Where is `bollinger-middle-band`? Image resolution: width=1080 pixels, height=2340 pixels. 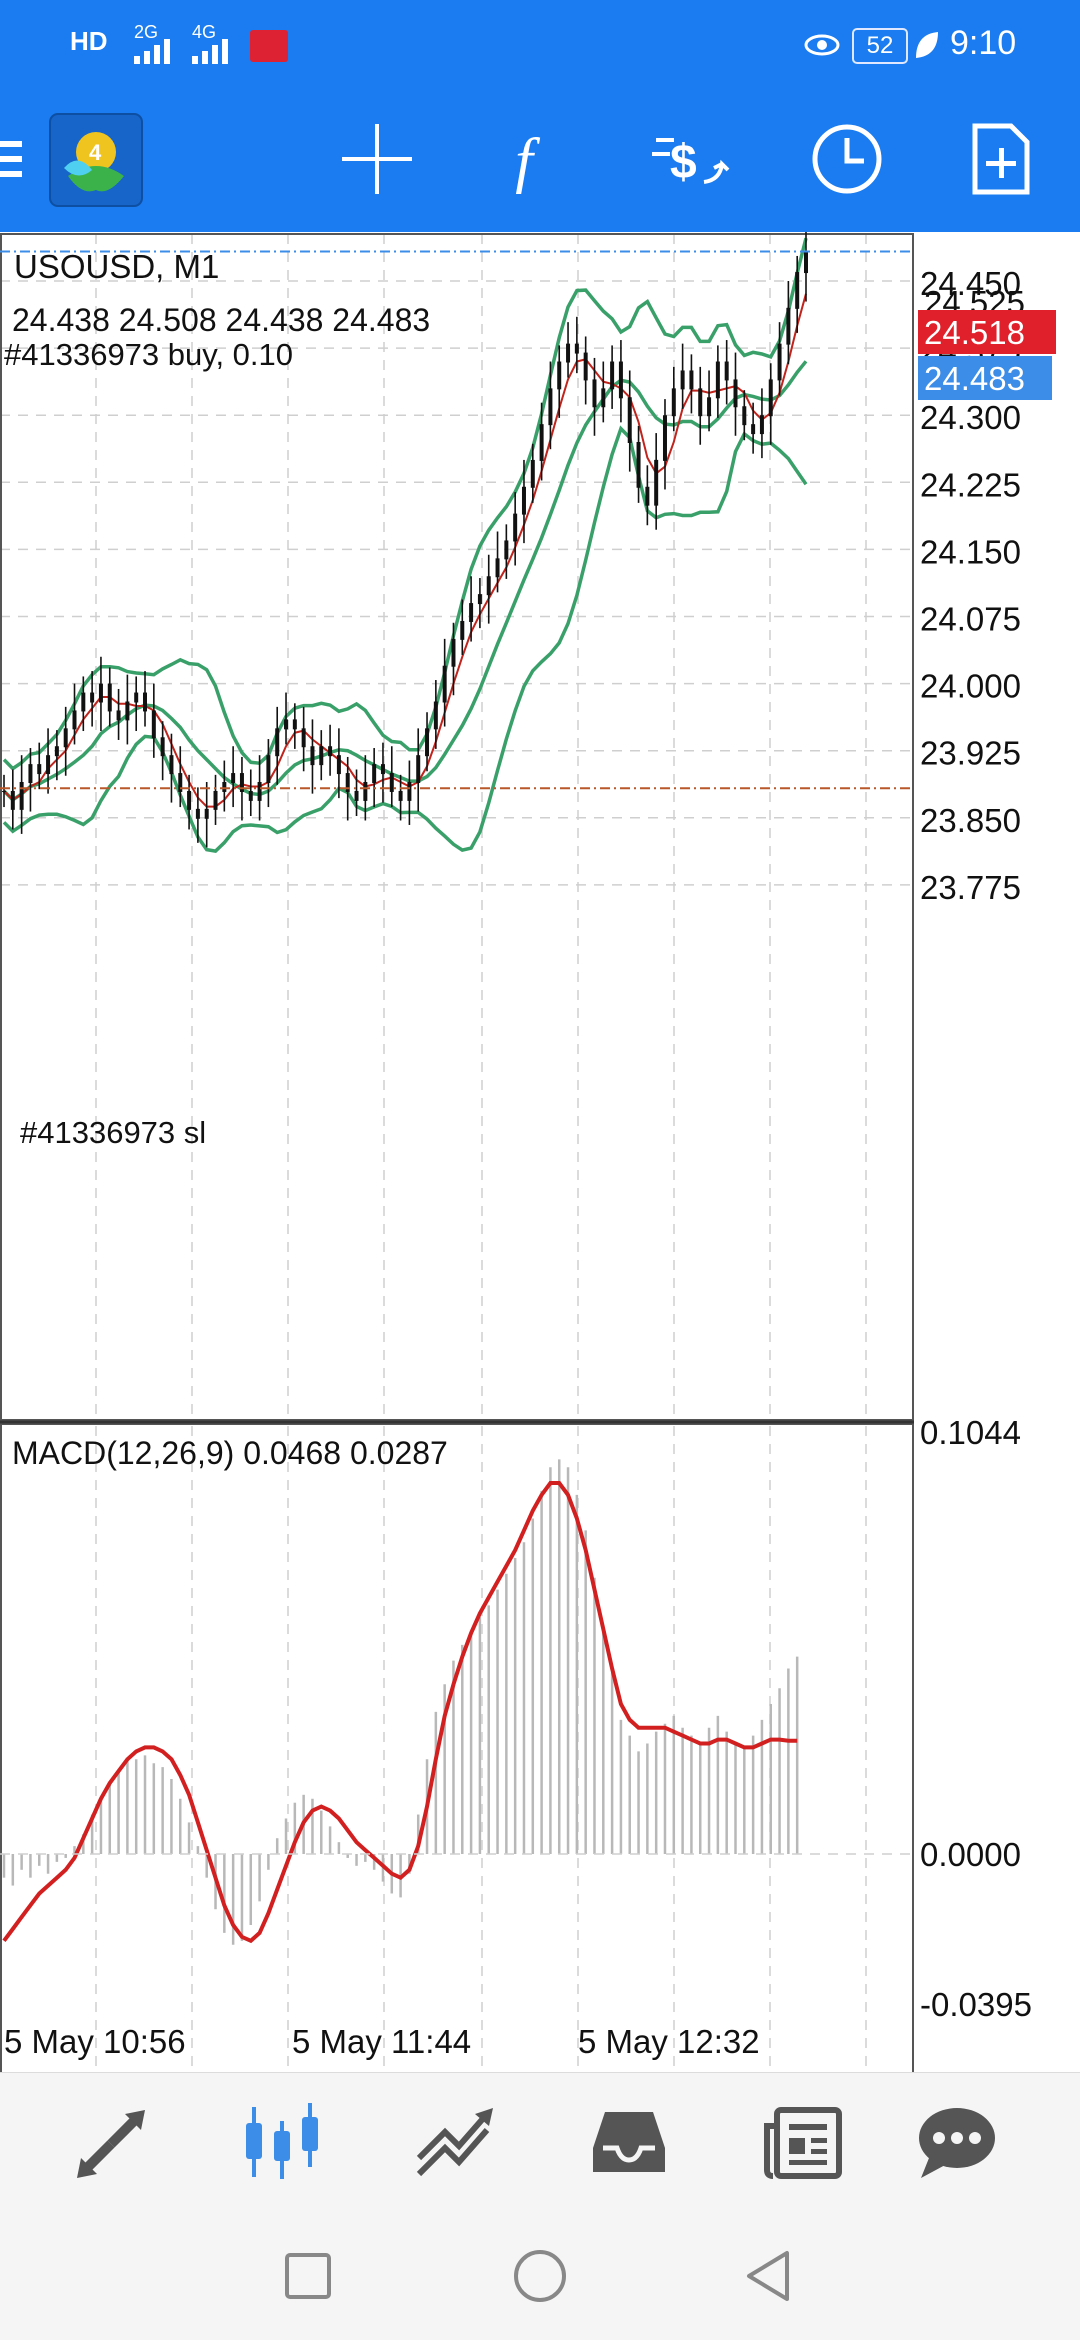
bollinger-middle-band is located at coordinates (405, 581).